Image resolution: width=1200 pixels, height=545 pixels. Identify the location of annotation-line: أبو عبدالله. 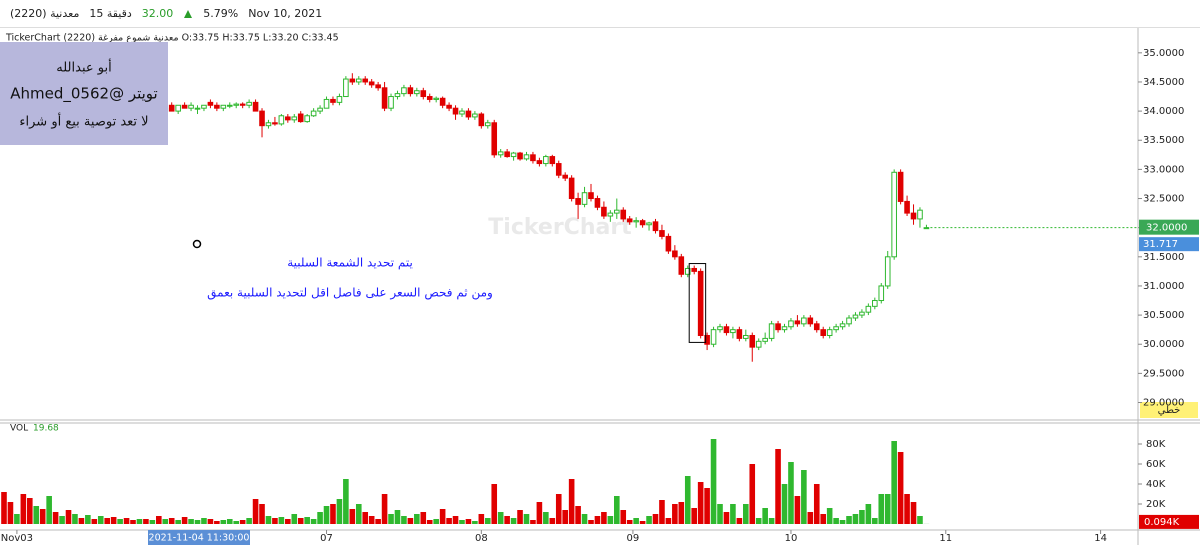
(83, 67).